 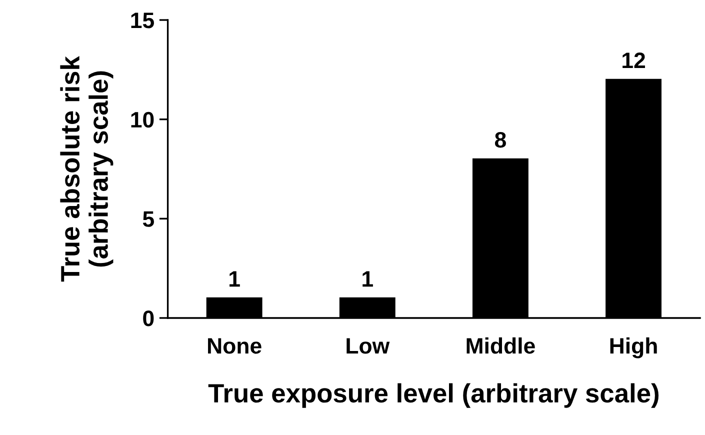 I want to click on data-label: 12, so click(x=633, y=60).